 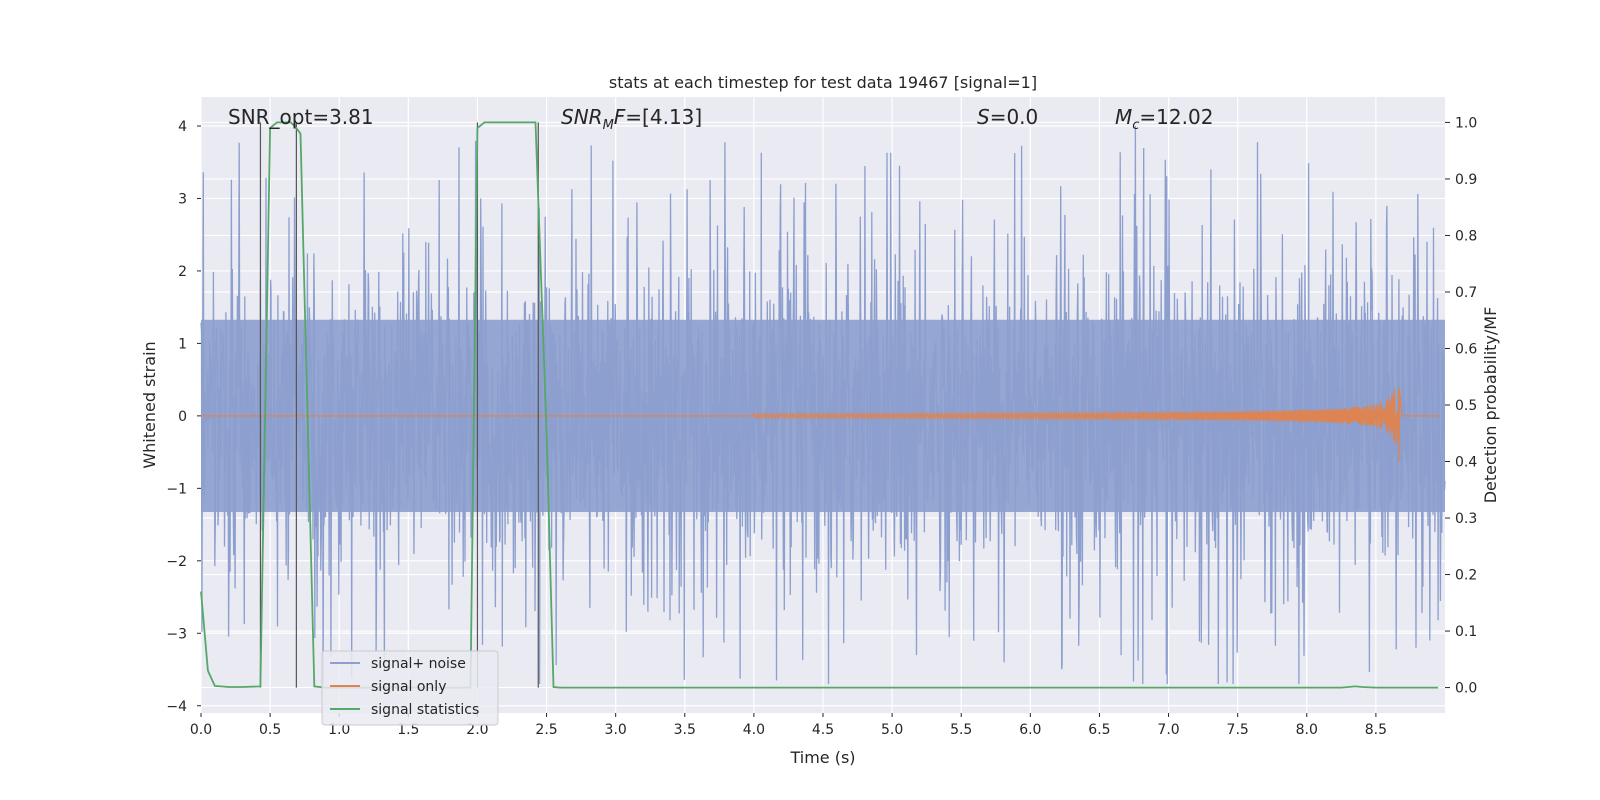 What do you see at coordinates (182, 344) in the screenshot?
I see `y-tick-label: 1` at bounding box center [182, 344].